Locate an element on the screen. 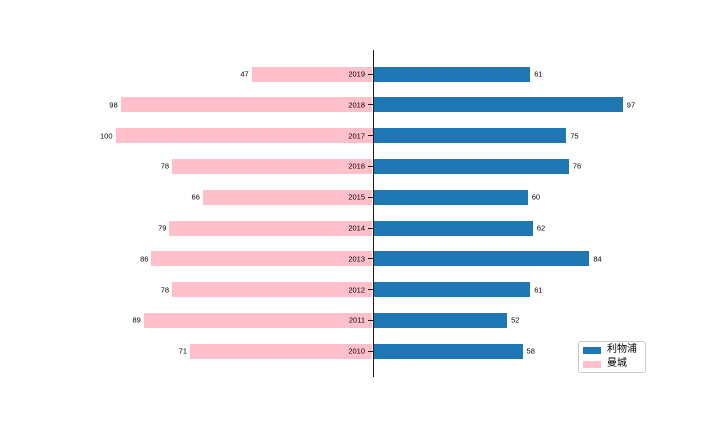 The image size is (720, 432). value-label-mancity: 47 is located at coordinates (244, 74).